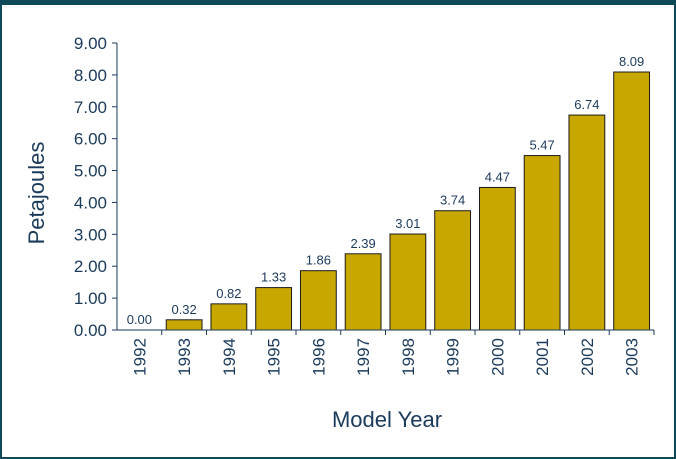  What do you see at coordinates (362, 243) in the screenshot?
I see `data-label: 2.39` at bounding box center [362, 243].